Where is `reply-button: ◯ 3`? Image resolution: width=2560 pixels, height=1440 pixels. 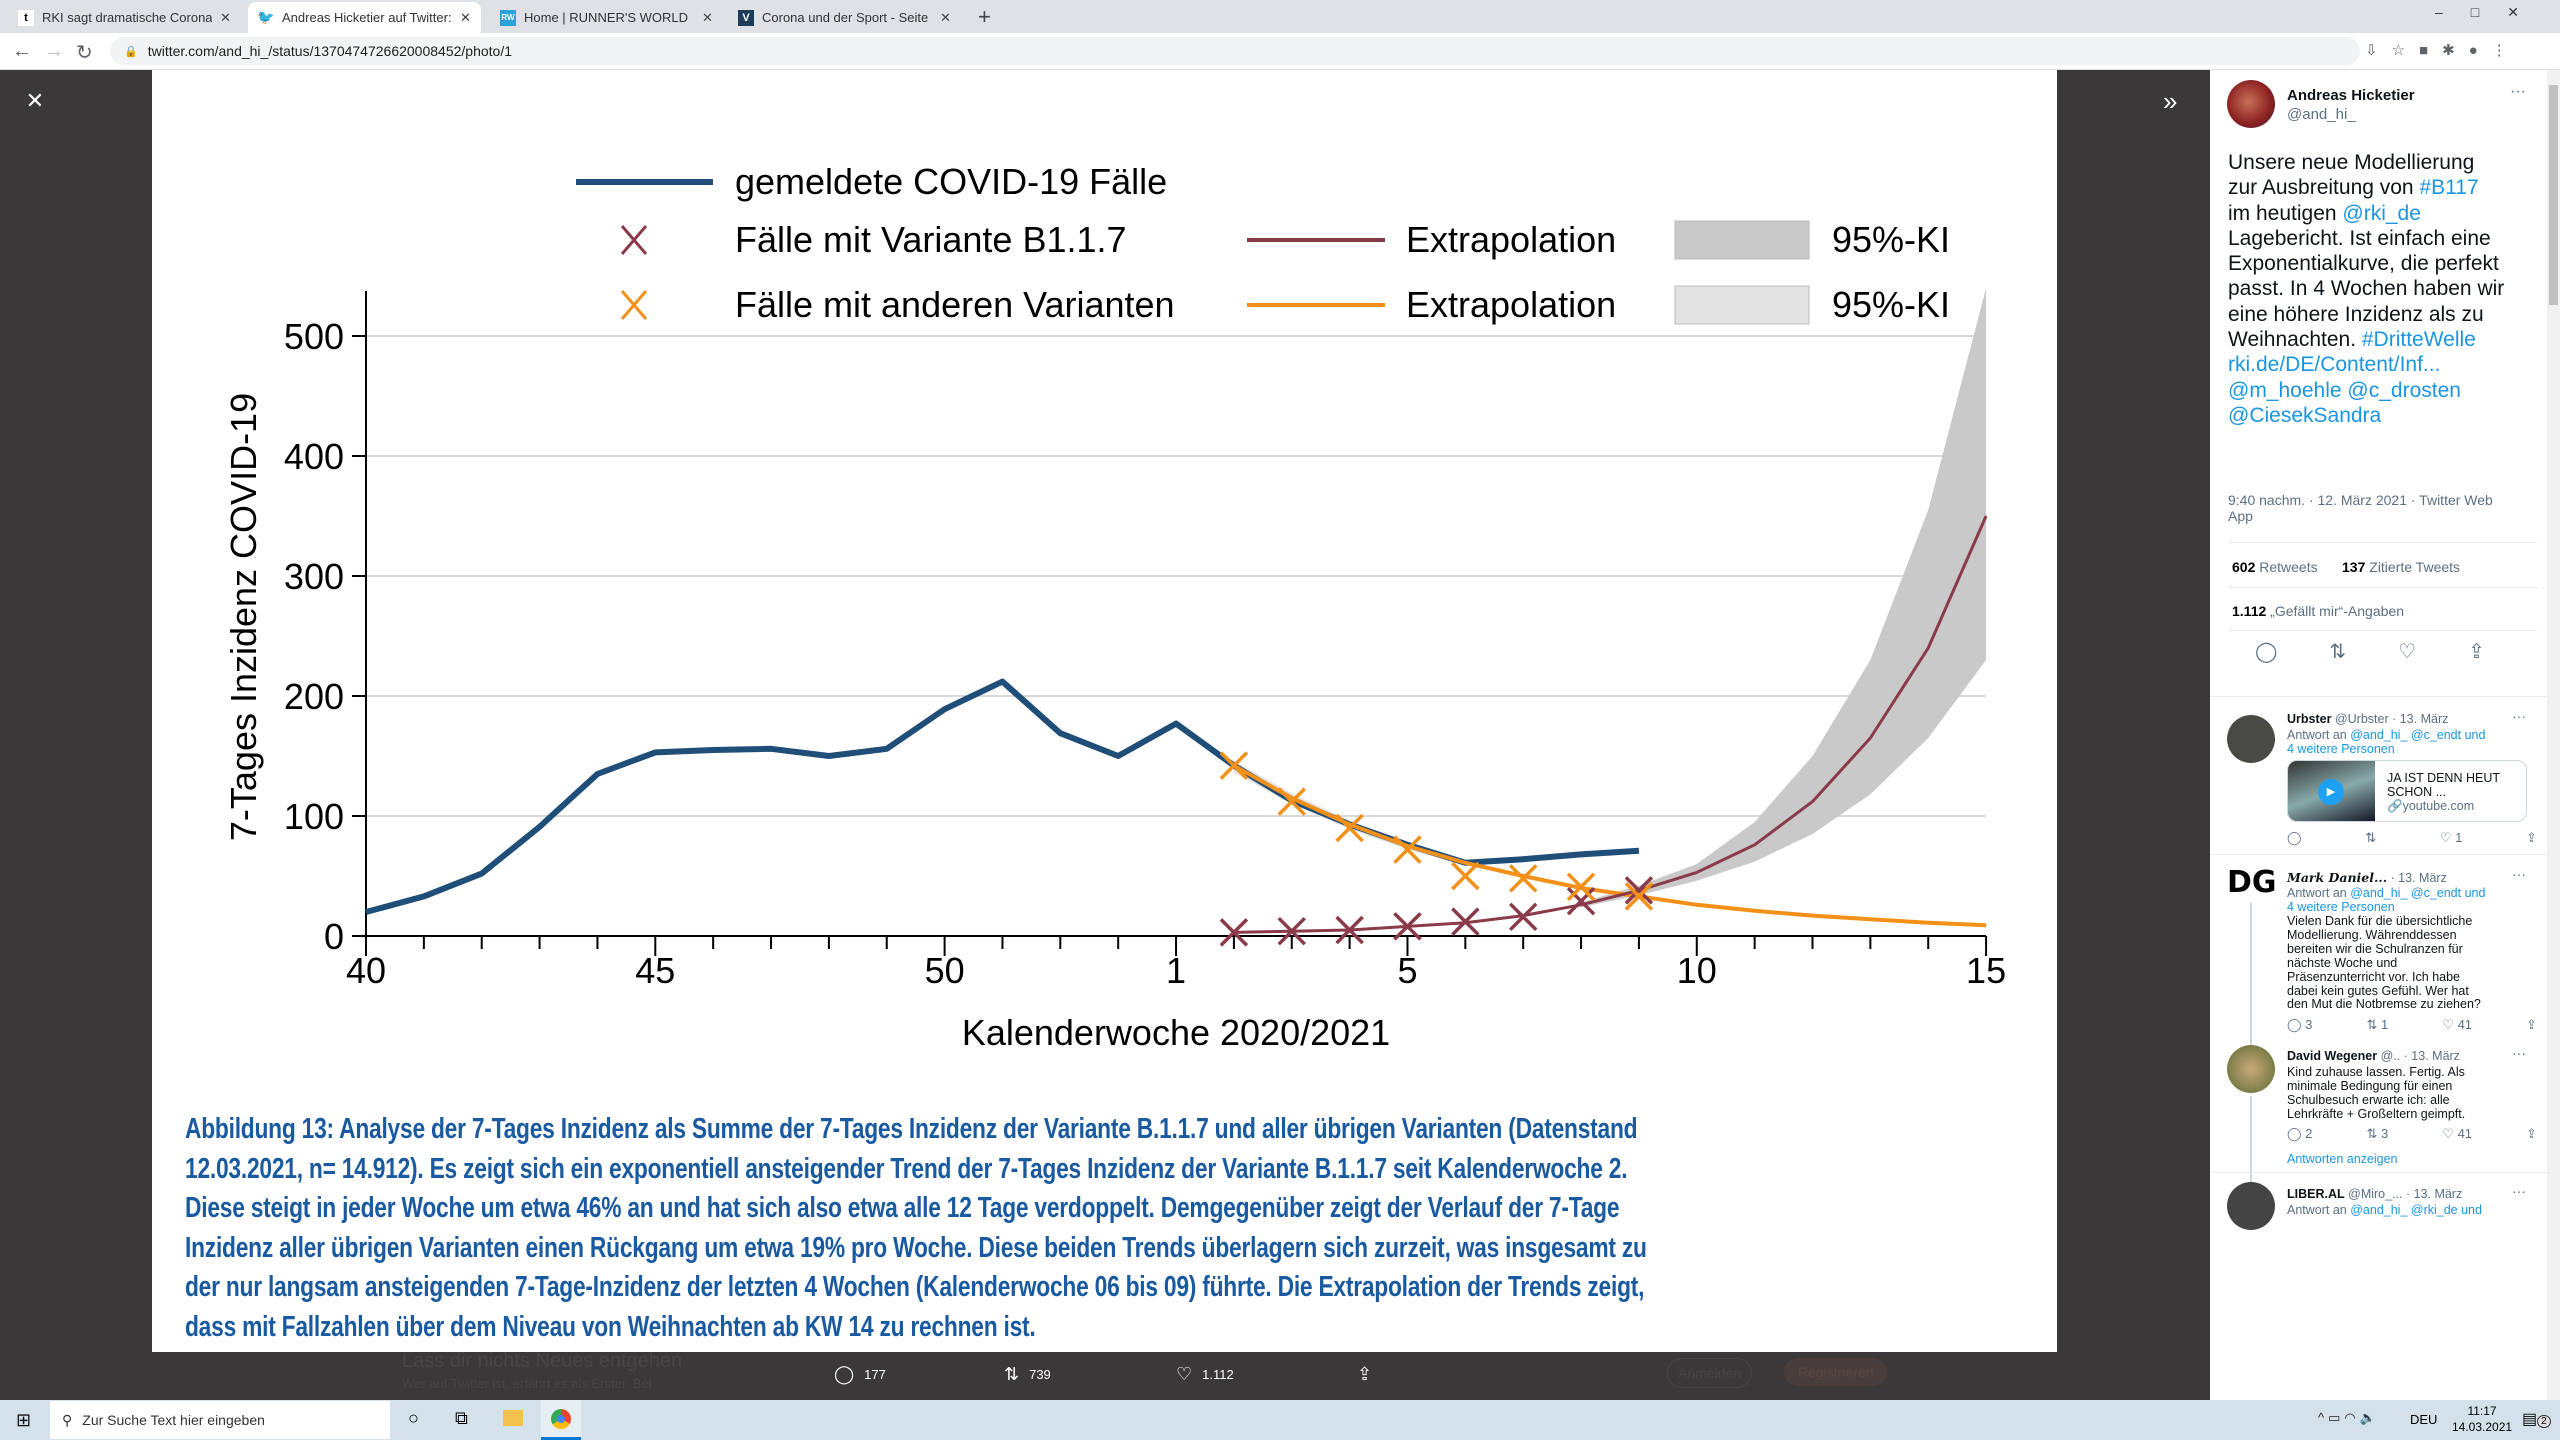
reply-button: ◯ 3 is located at coordinates (2300, 1024).